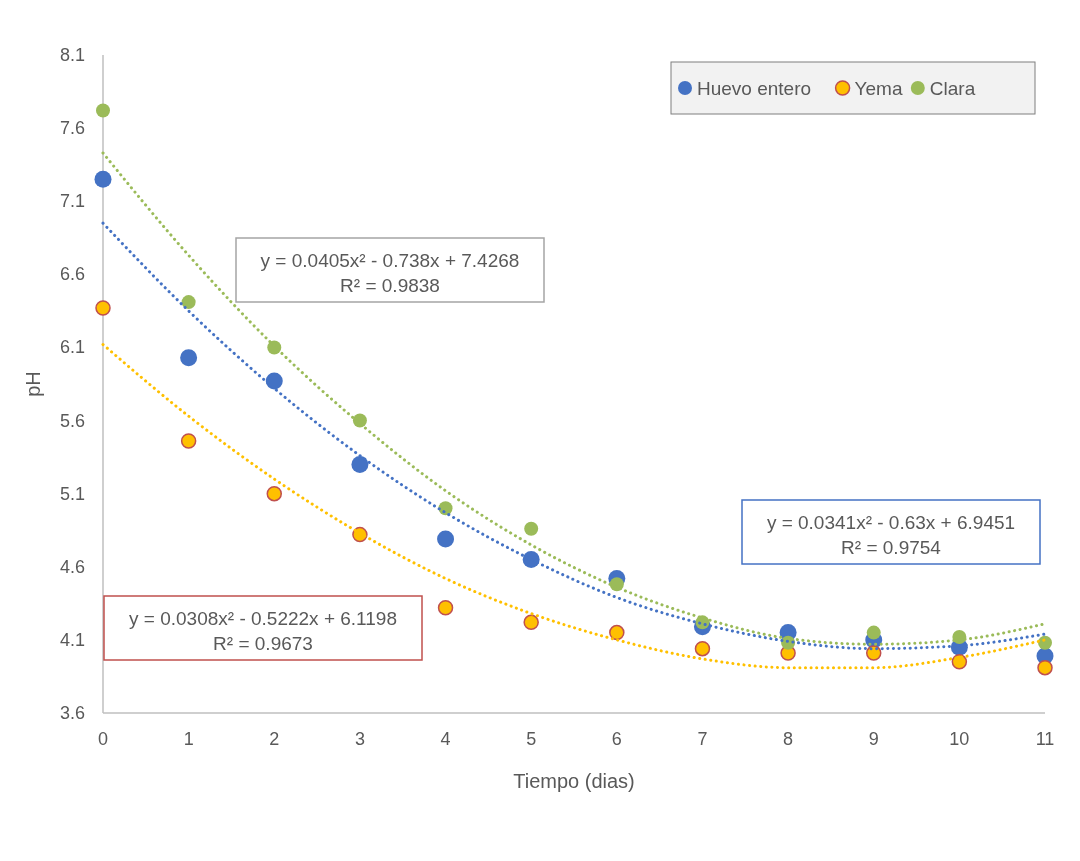 The height and width of the screenshot is (861, 1080). Describe the element at coordinates (72, 55) in the screenshot. I see `y-tick-label: 8.1` at that location.